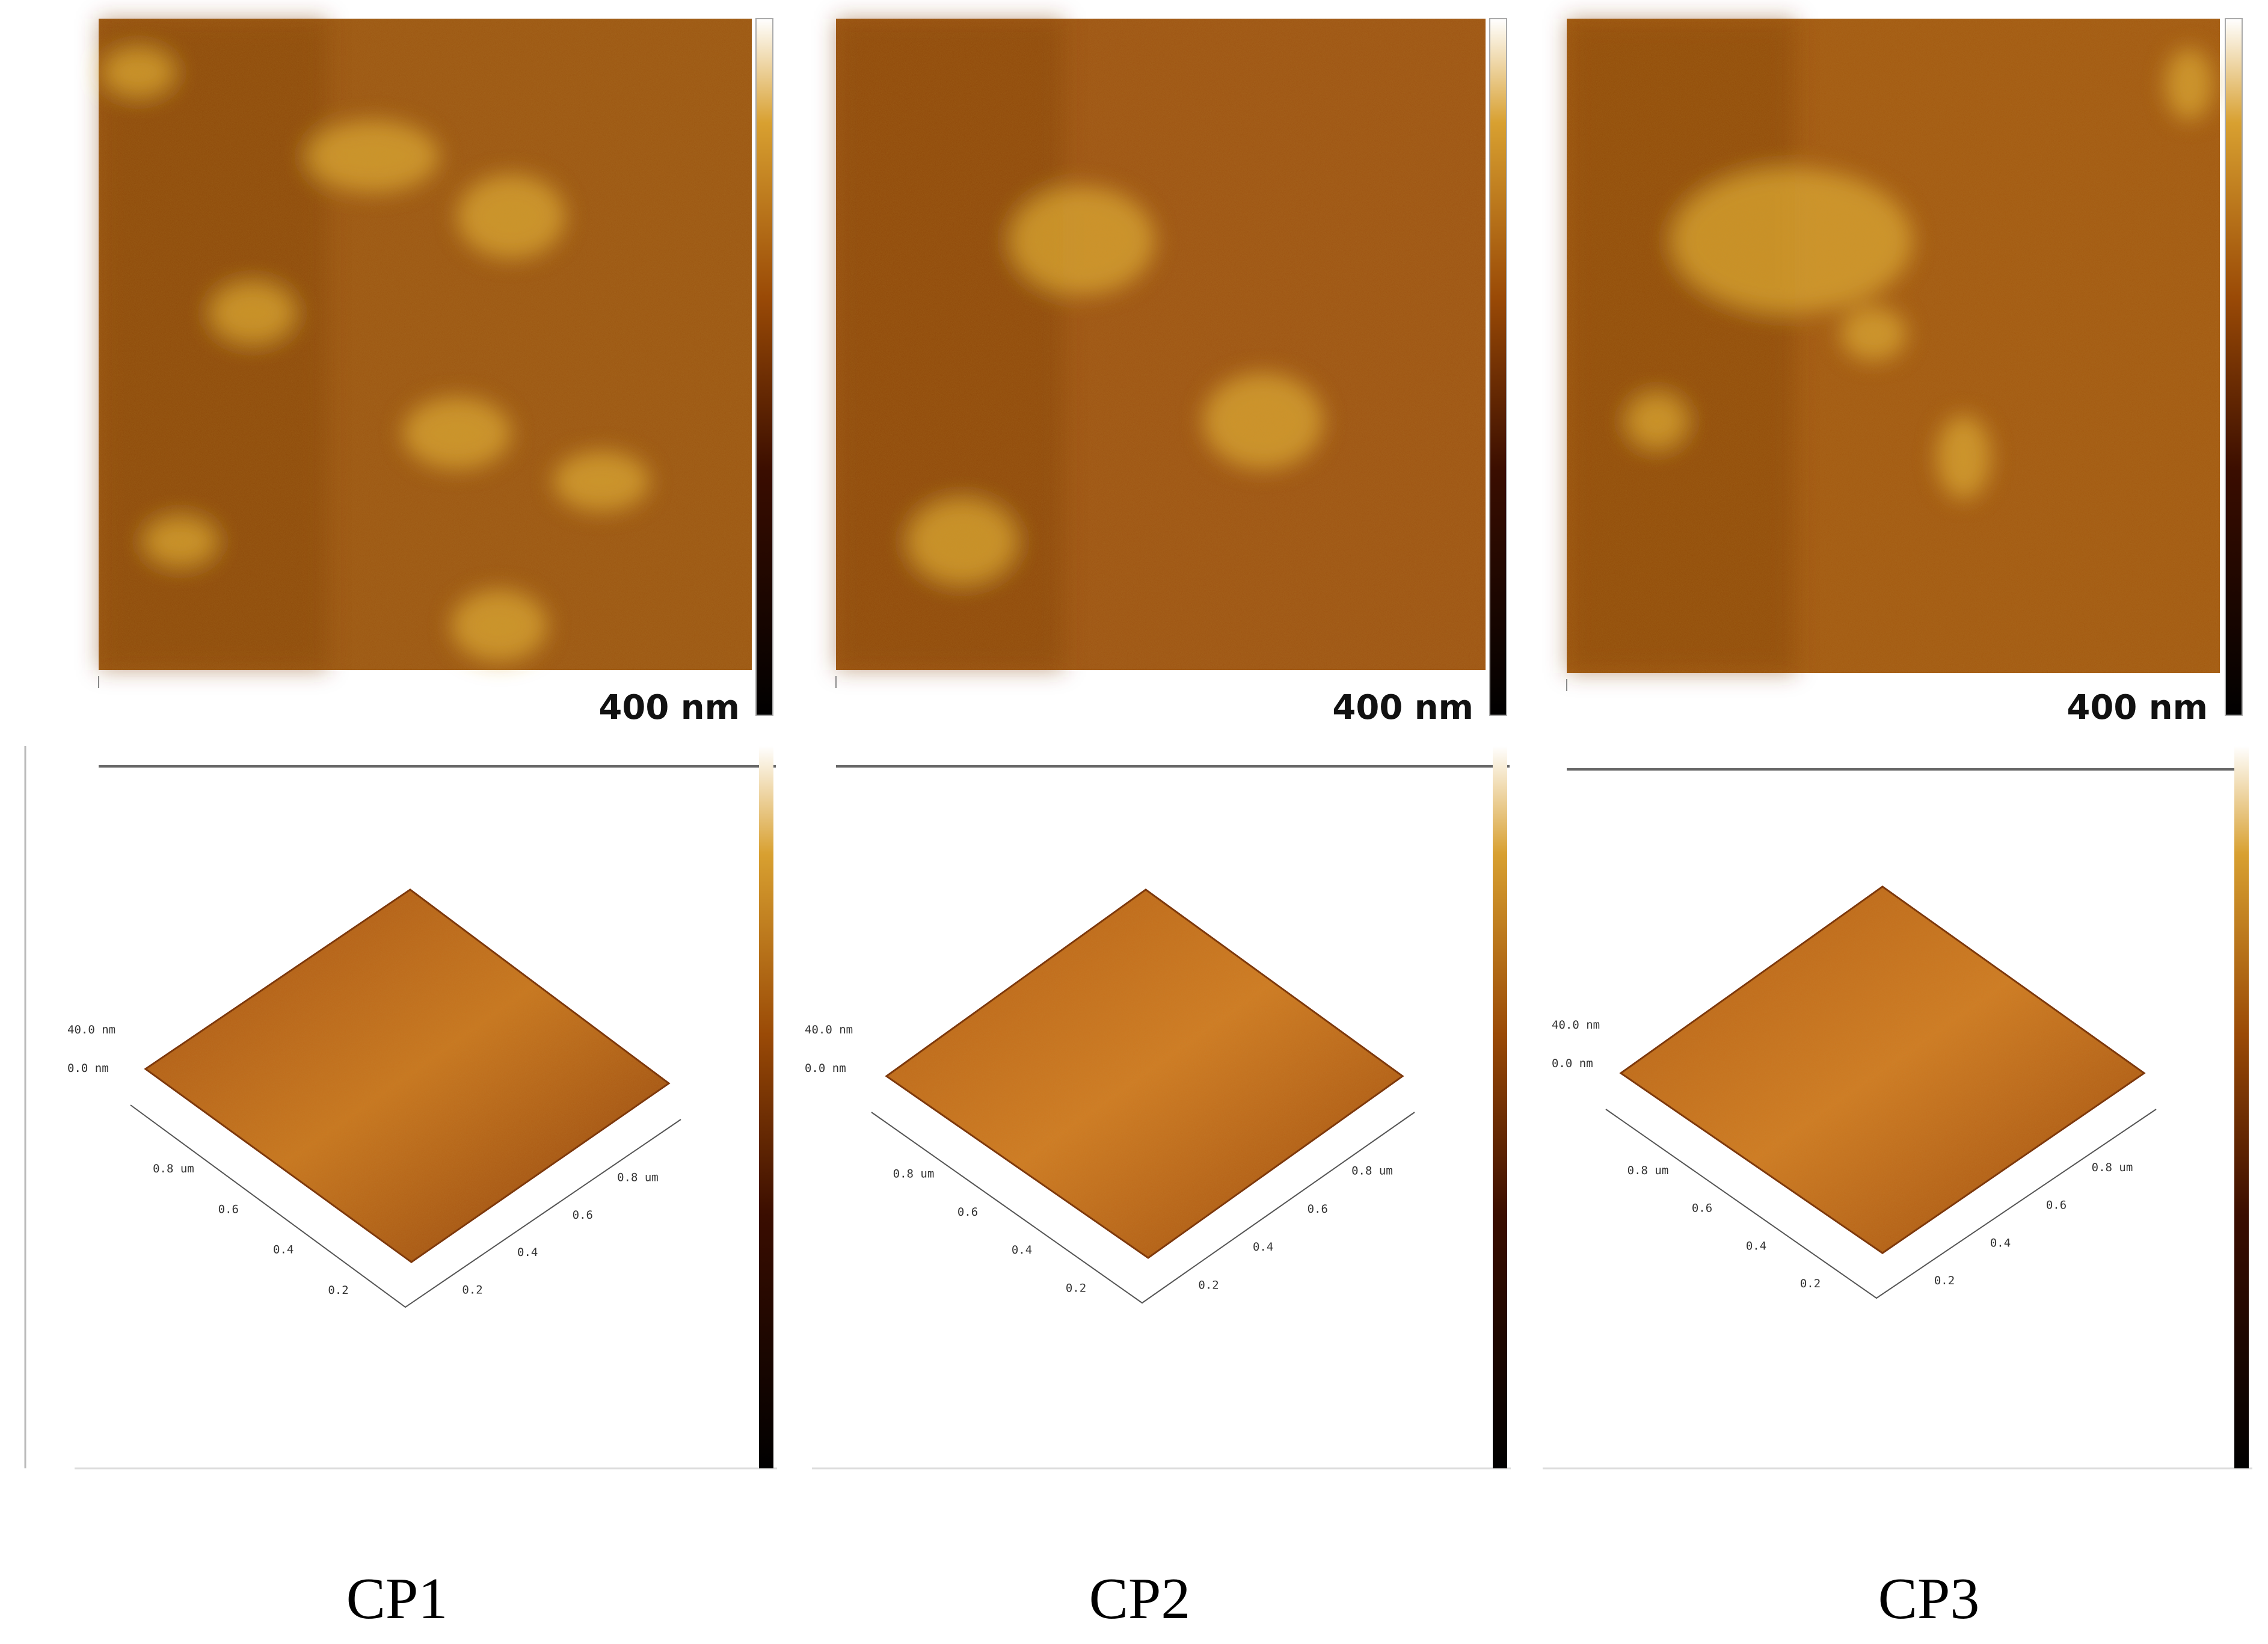 The height and width of the screenshot is (1644, 2268). Describe the element at coordinates (1929, 1599) in the screenshot. I see `panel-caption: CP3` at that location.